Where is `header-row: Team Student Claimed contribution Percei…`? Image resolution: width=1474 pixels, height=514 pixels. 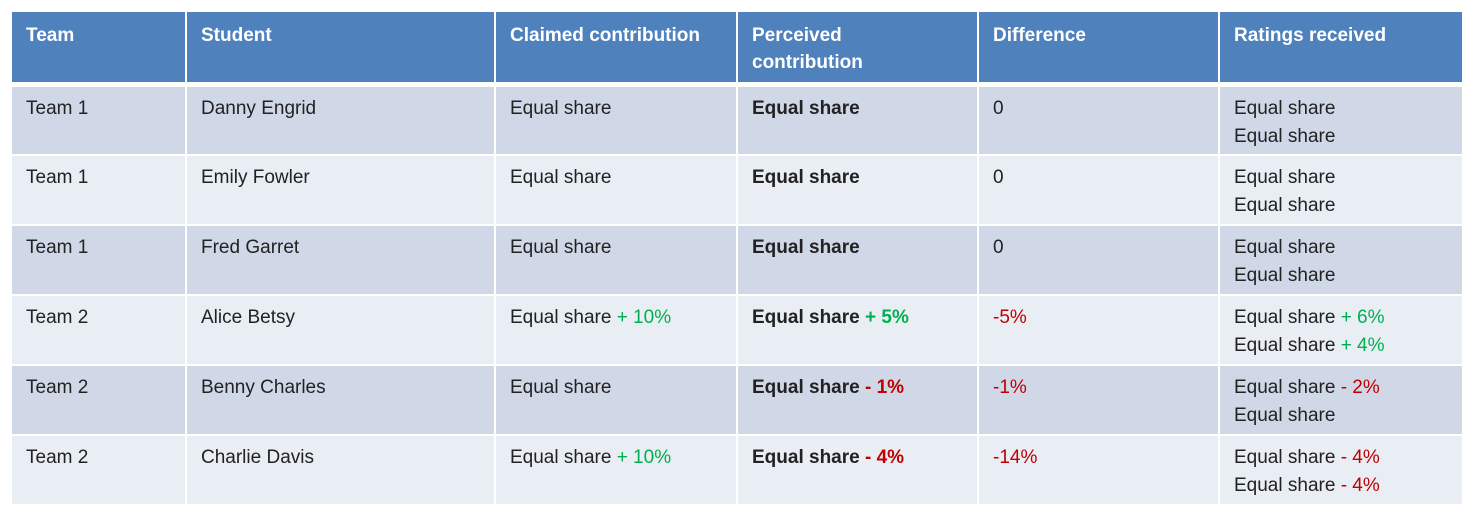
header-row: Team Student Claimed contribution Percei… is located at coordinates (737, 49).